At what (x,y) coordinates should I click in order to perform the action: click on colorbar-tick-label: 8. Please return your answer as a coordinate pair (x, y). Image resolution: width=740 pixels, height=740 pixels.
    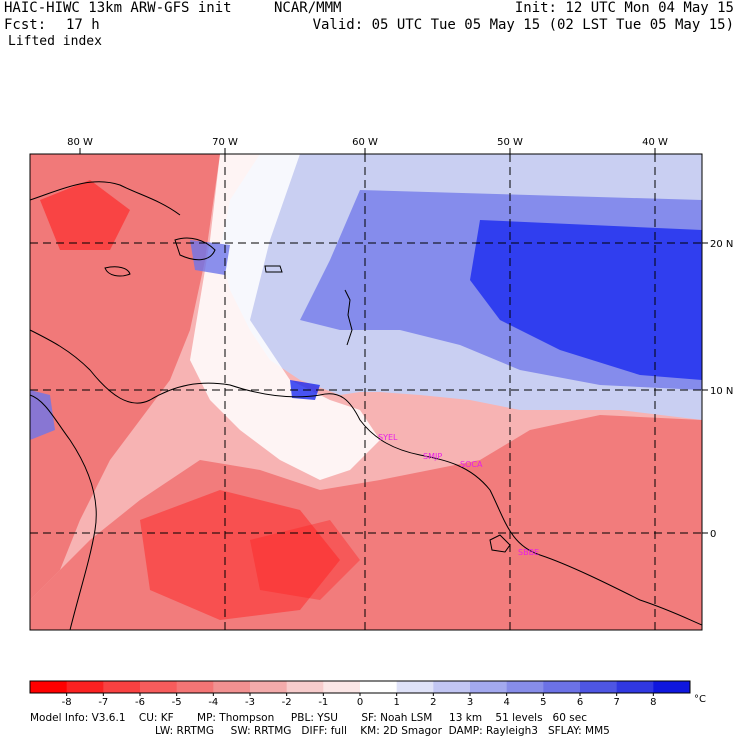
    Looking at the image, I should click on (653, 702).